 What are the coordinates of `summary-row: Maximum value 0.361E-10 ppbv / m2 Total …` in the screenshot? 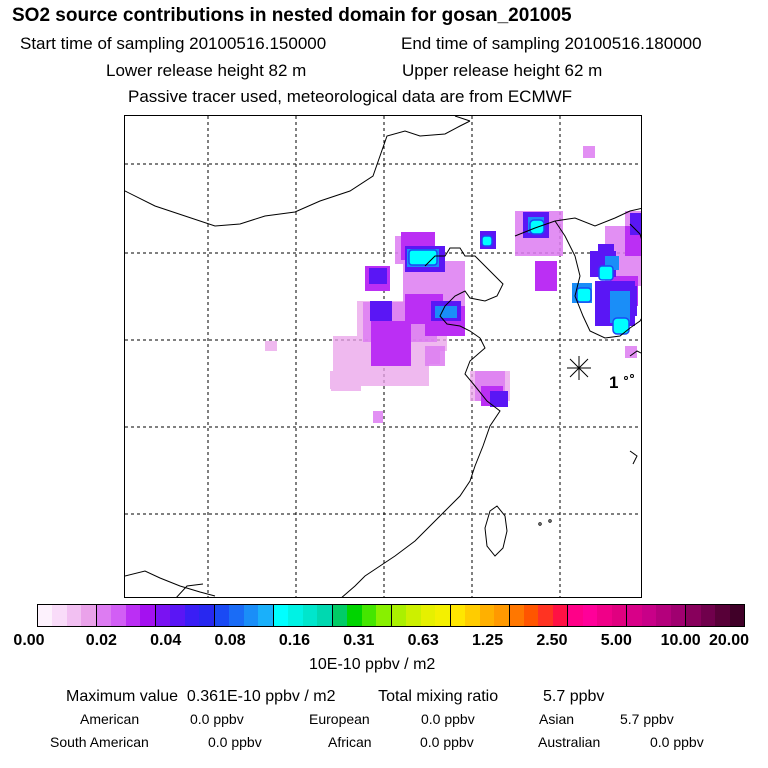 It's located at (335, 697).